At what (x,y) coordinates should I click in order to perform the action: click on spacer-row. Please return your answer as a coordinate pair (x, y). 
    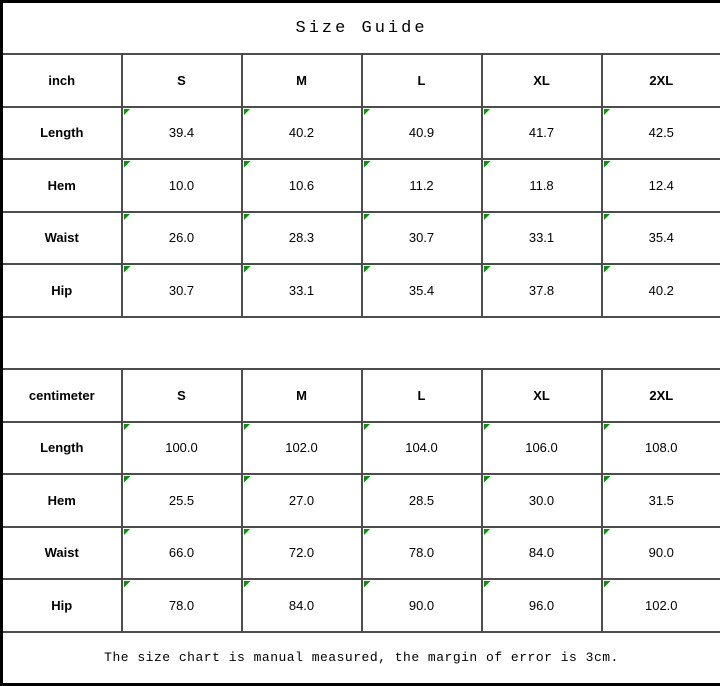
    Looking at the image, I should click on (361, 343).